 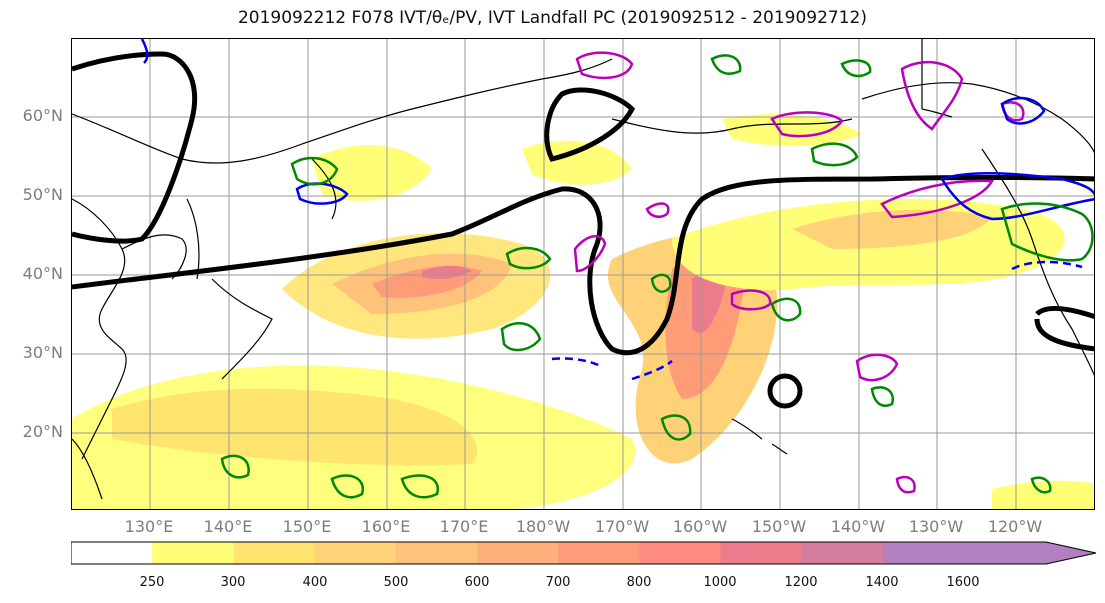 What do you see at coordinates (42, 352) in the screenshot?
I see `lat-label-30n: 30°N` at bounding box center [42, 352].